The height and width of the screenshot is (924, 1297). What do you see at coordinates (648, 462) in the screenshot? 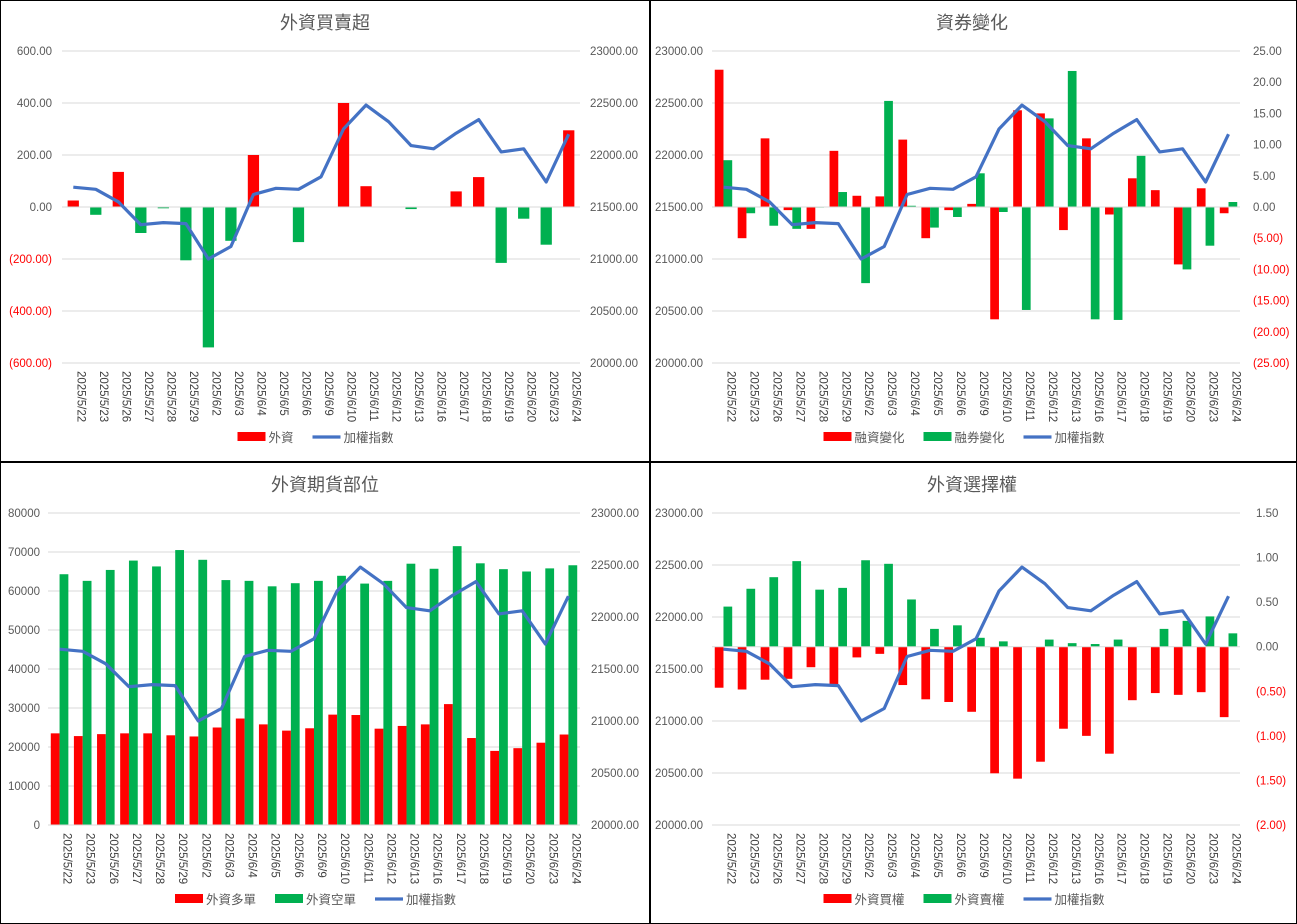
I see `divider-horizontal` at bounding box center [648, 462].